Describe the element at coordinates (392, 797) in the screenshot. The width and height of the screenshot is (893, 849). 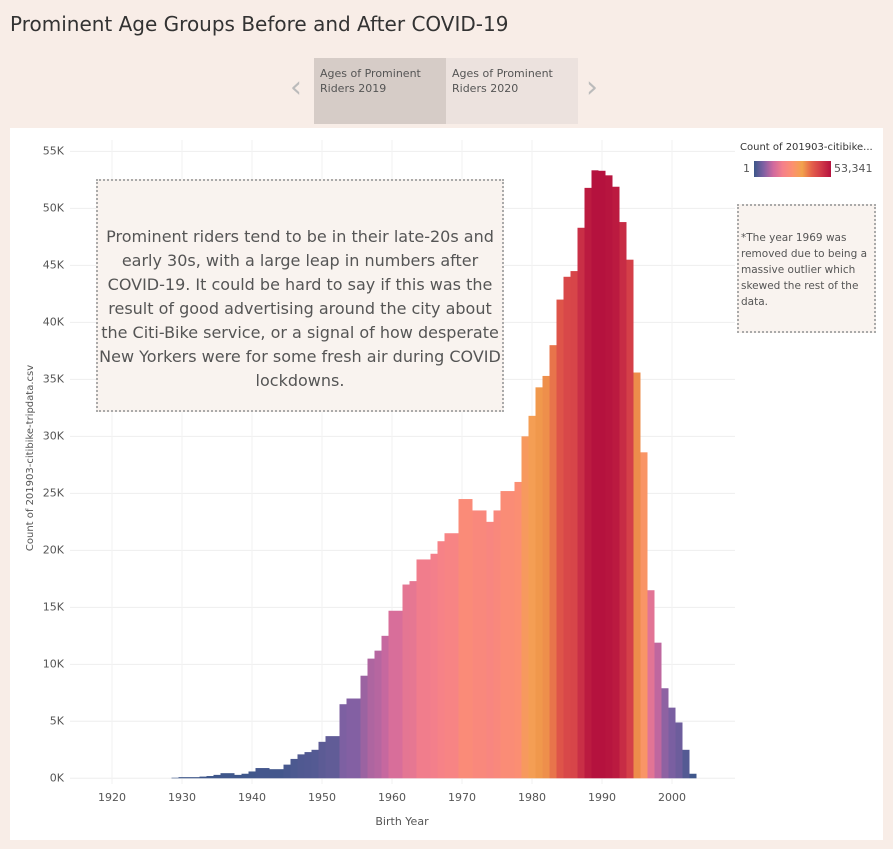
I see `x-tick-label: 1960` at that location.